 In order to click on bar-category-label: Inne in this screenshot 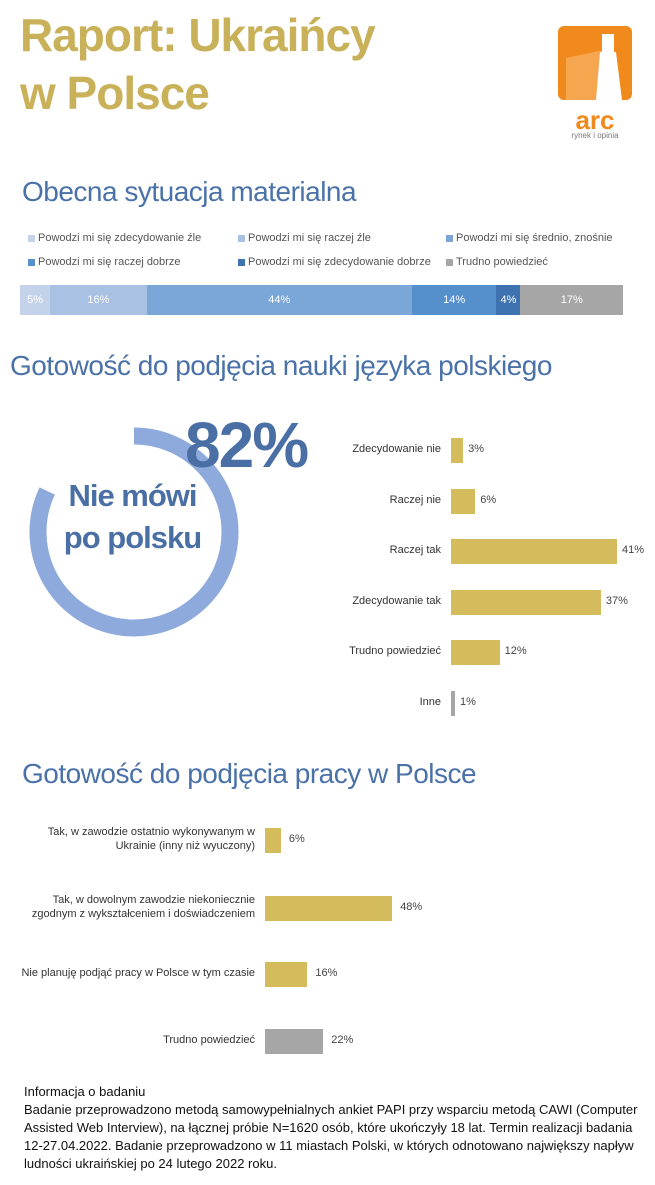, I will do `click(430, 701)`.